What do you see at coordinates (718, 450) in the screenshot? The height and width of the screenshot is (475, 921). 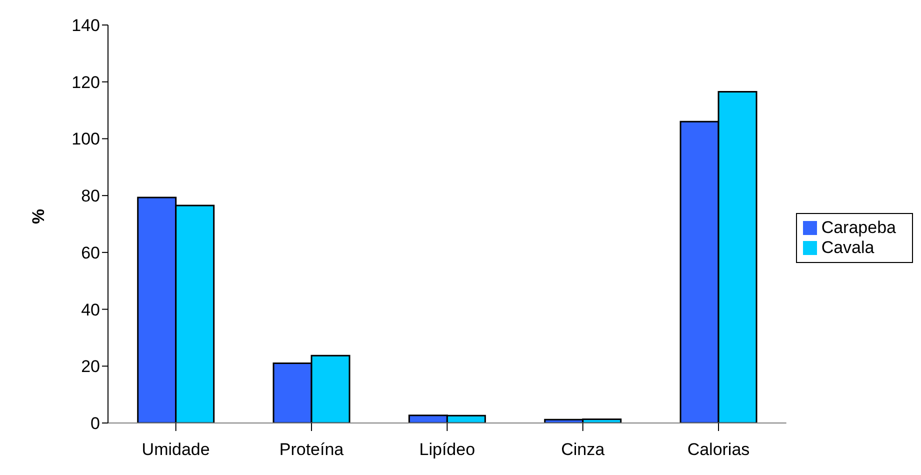 I see `x-tick-label: Calorias` at bounding box center [718, 450].